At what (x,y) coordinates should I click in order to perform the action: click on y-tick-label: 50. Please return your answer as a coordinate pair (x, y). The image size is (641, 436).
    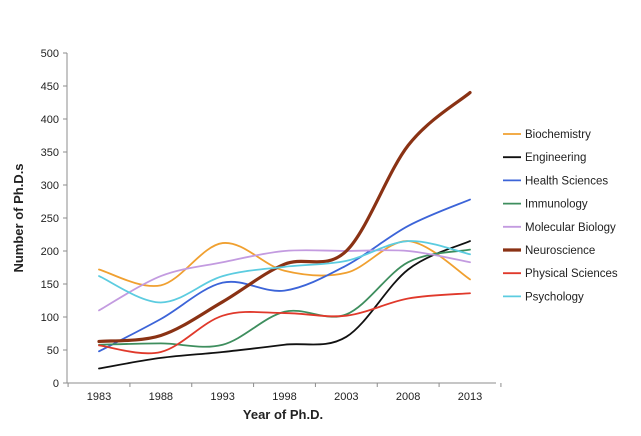
    Looking at the image, I should click on (53, 351).